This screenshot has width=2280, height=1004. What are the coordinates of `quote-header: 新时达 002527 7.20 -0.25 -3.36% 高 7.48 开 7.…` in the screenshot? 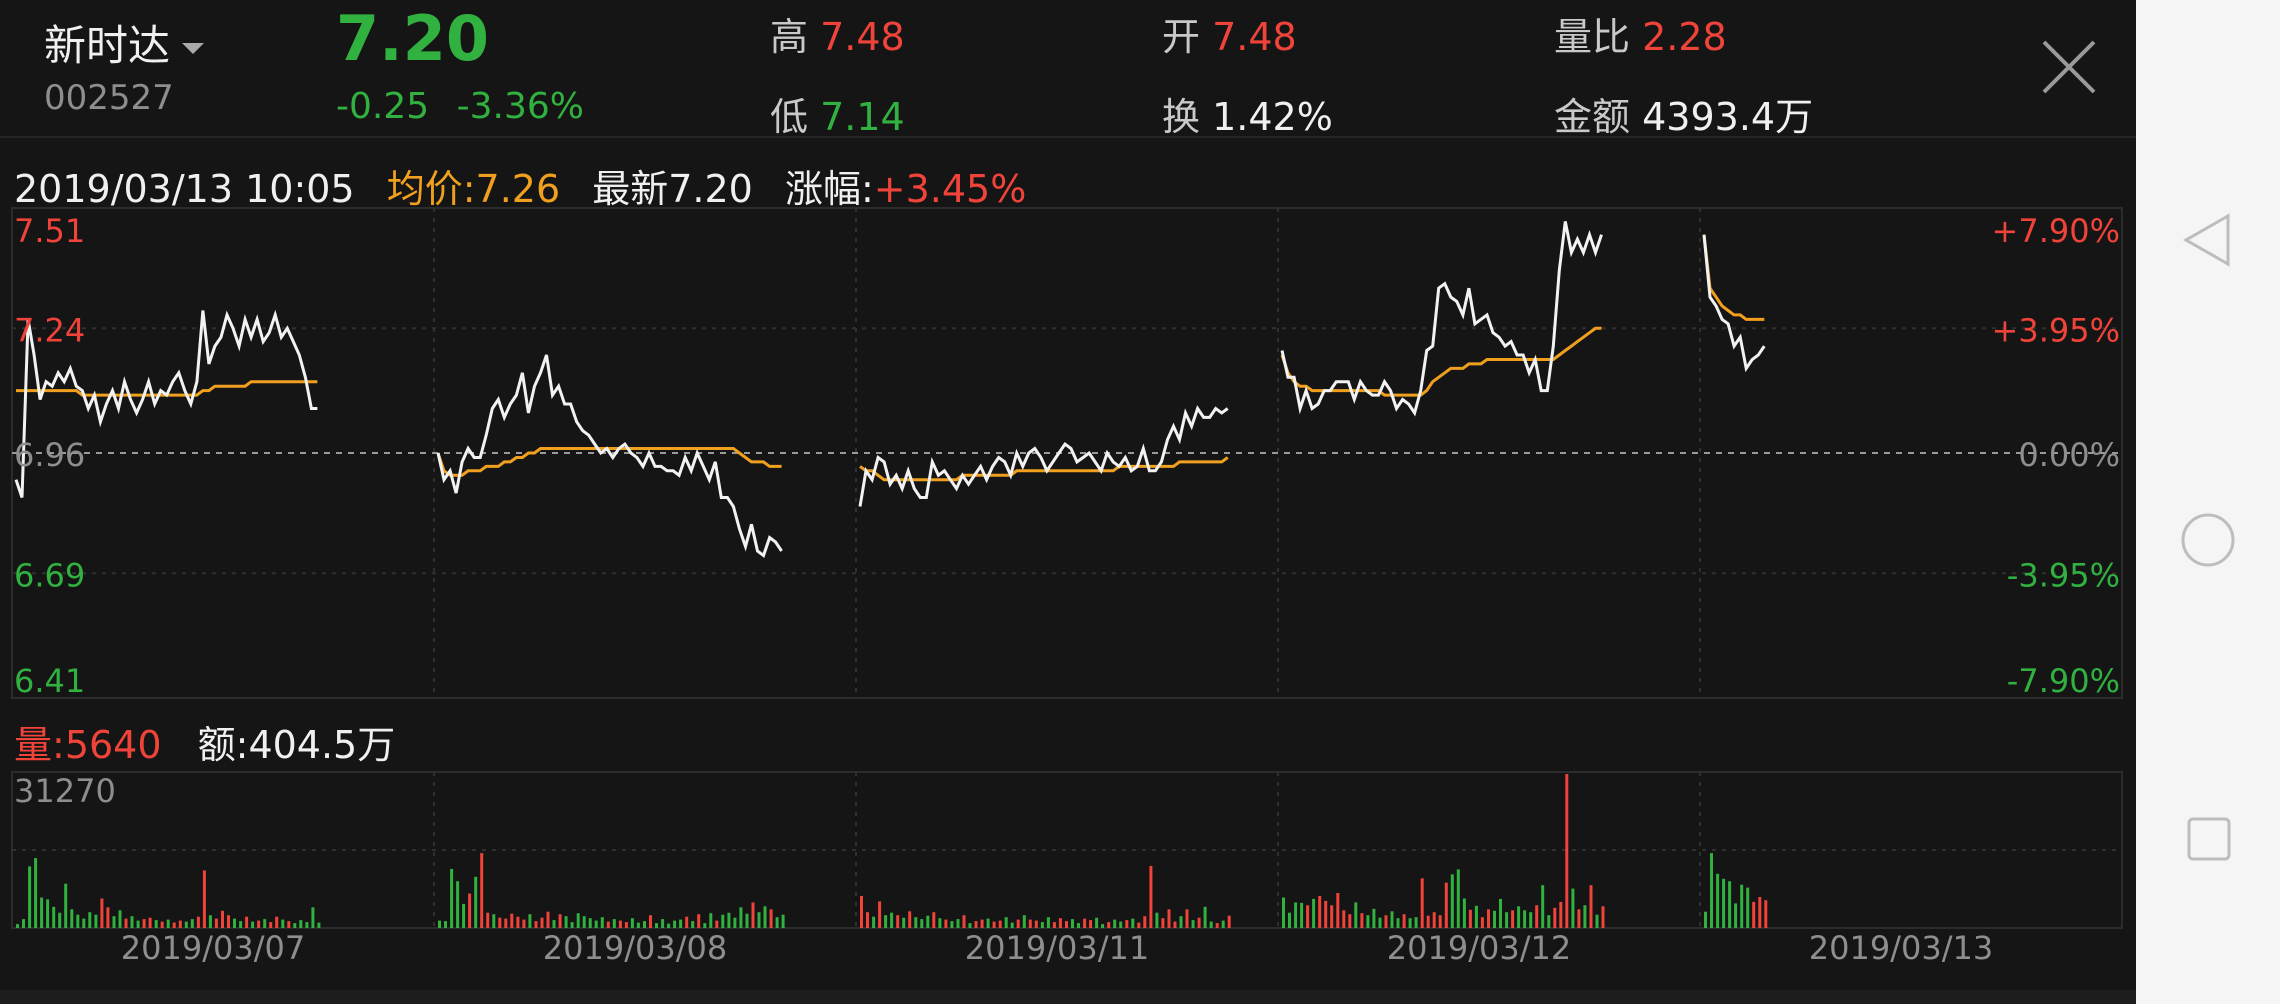 It's located at (1068, 69).